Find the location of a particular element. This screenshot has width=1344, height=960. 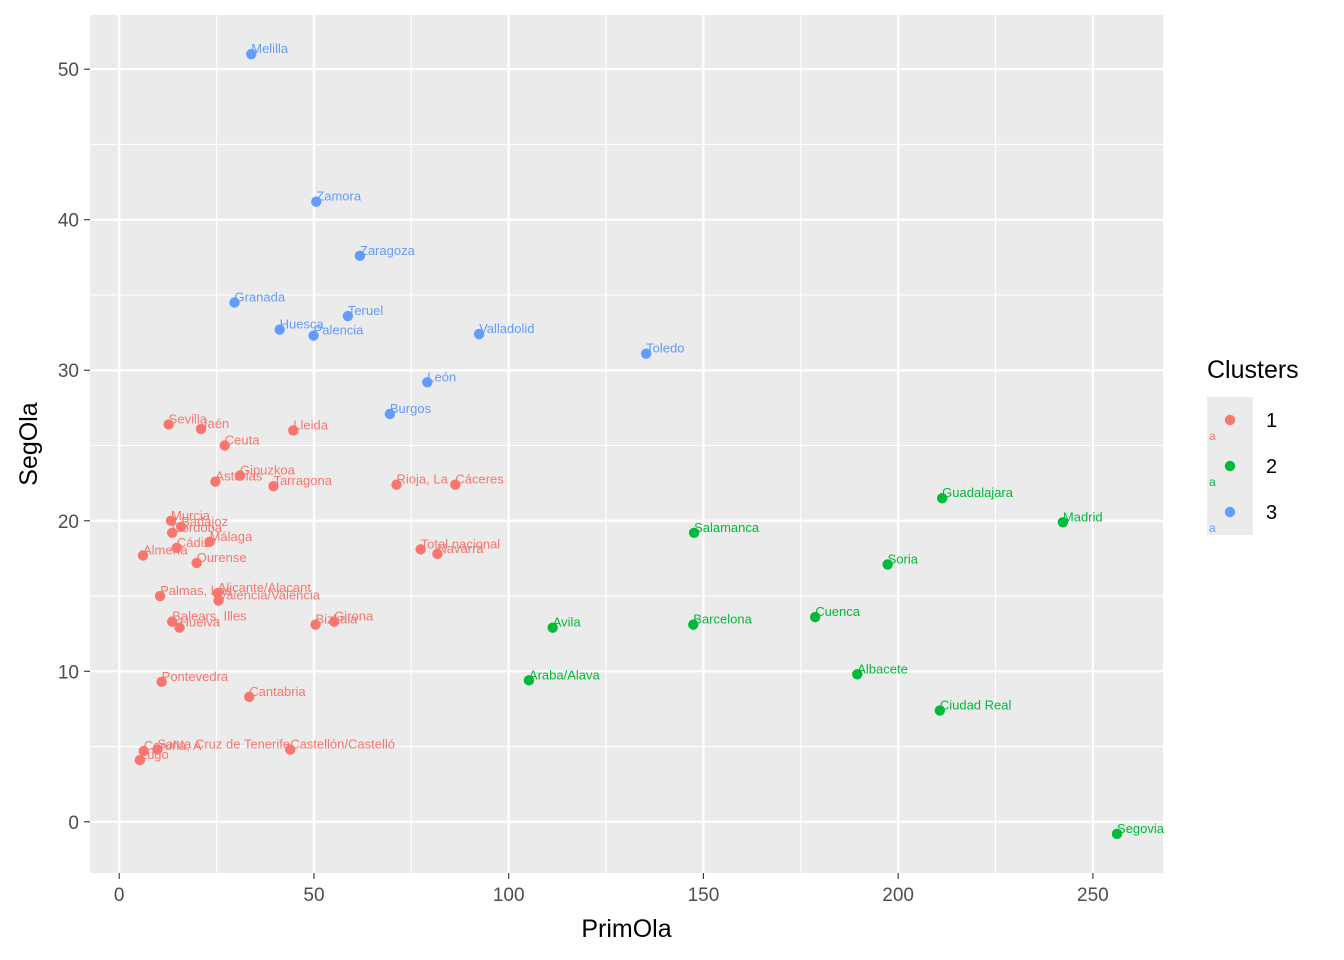

point-label: Coruña, A is located at coordinates (173, 745).